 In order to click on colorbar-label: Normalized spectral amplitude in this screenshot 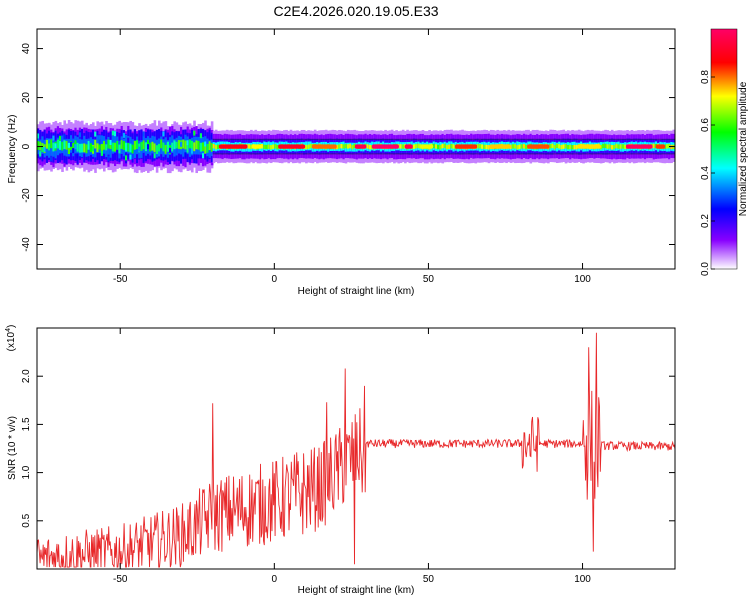, I will do `click(743, 148)`.